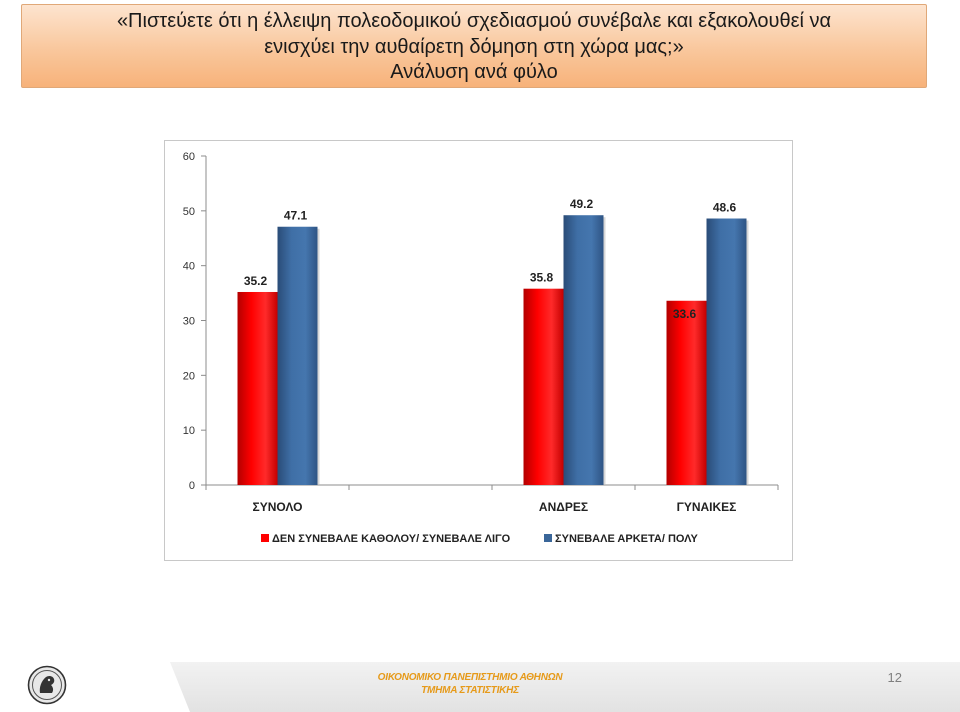 The width and height of the screenshot is (960, 712). I want to click on y-tick-label: 30, so click(189, 322).